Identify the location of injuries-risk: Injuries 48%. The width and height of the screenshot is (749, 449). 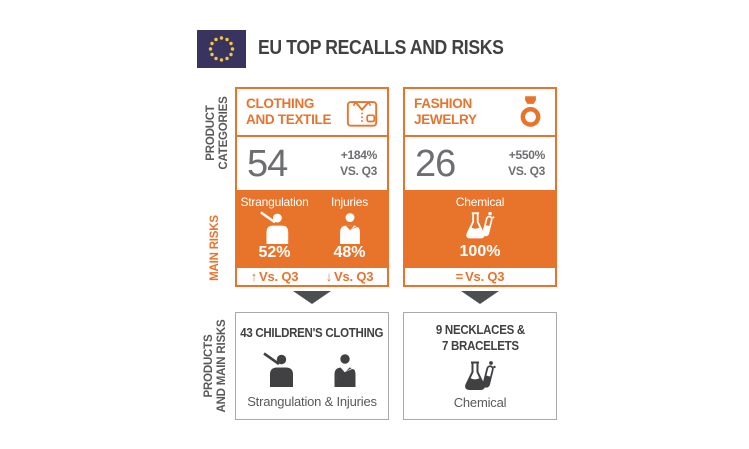
(349, 229).